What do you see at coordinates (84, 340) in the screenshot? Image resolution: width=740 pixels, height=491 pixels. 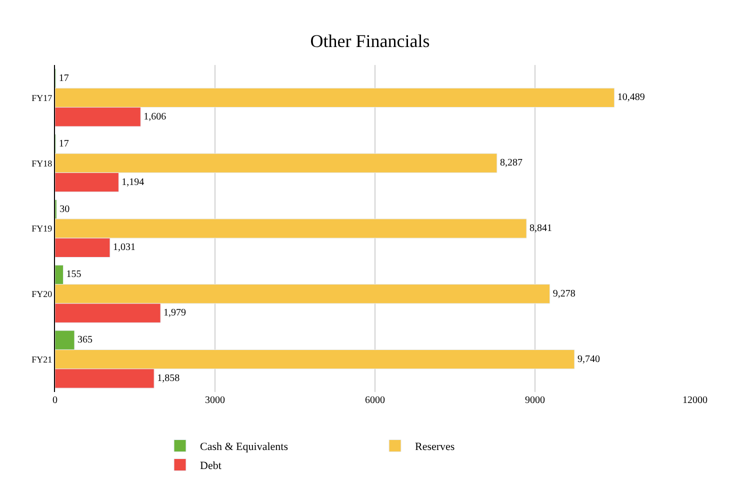 I see `data-label: 365` at bounding box center [84, 340].